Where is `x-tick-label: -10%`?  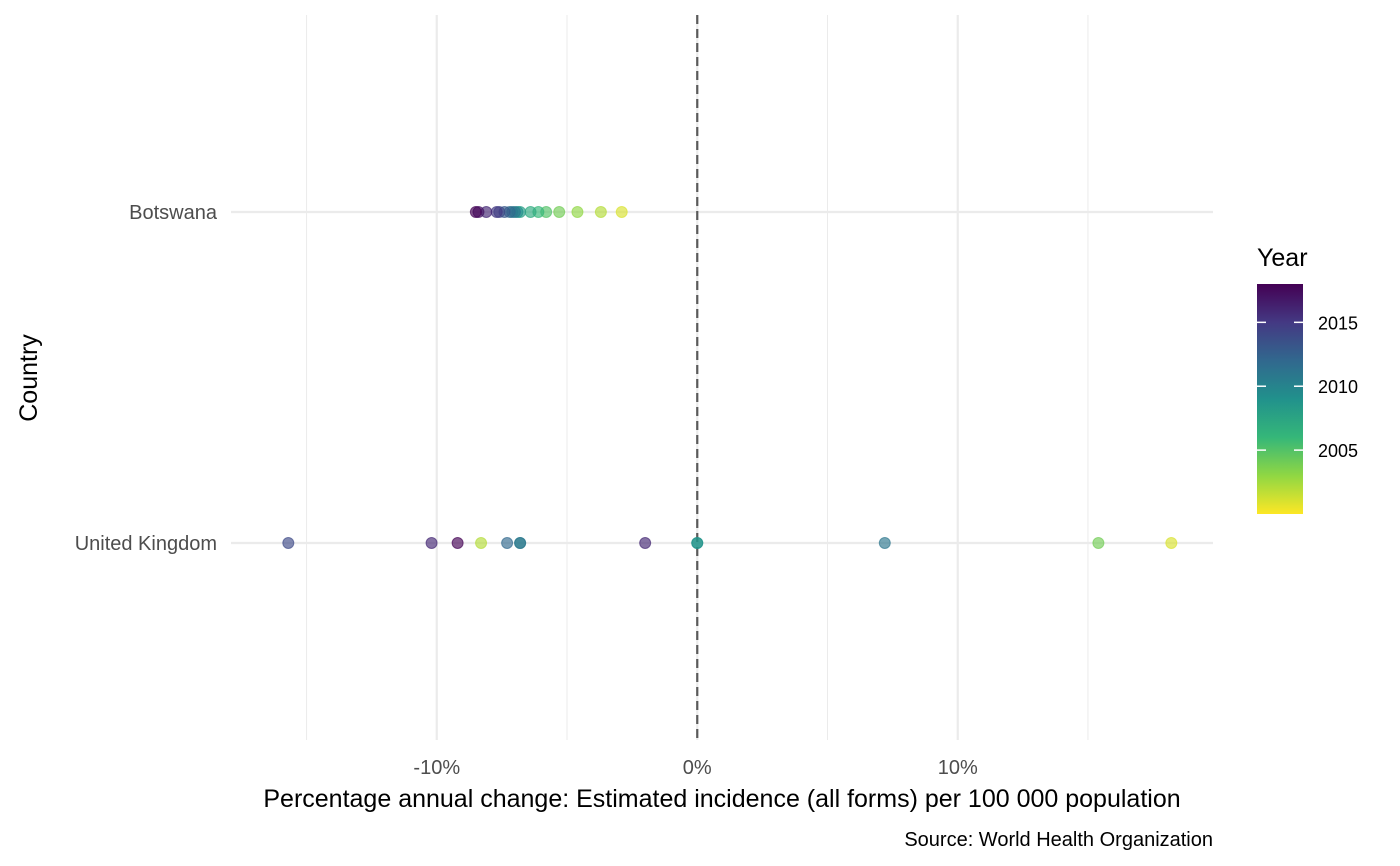
x-tick-label: -10% is located at coordinates (436, 768).